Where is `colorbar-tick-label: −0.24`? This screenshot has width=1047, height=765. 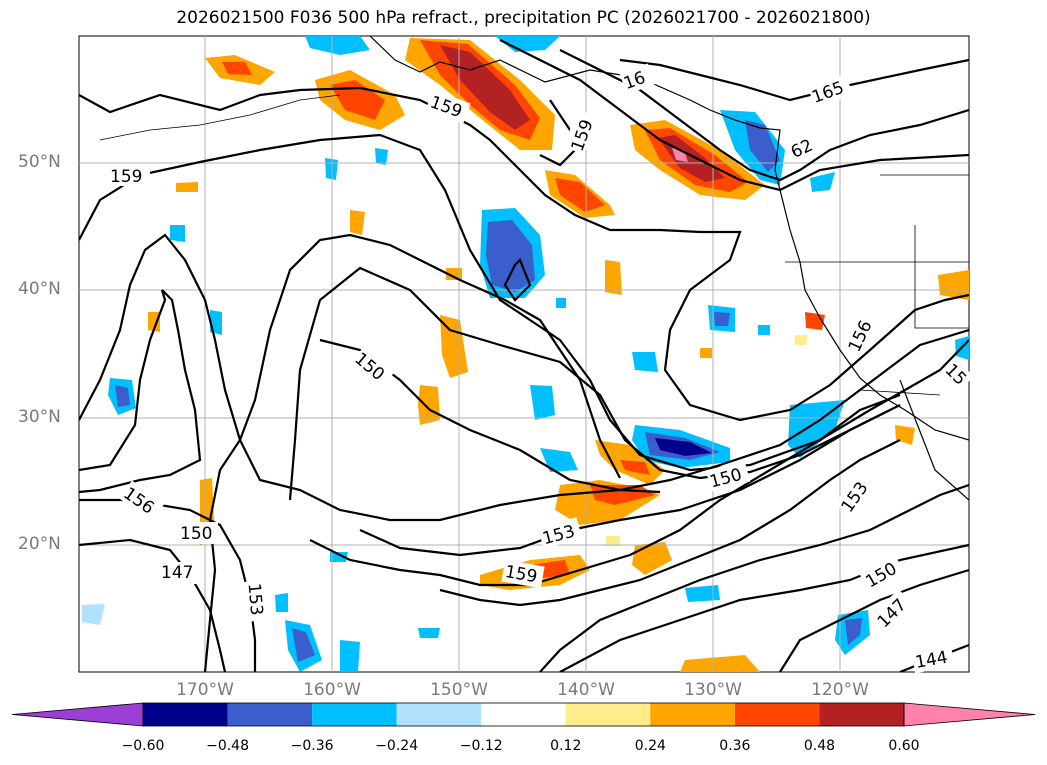 colorbar-tick-label: −0.24 is located at coordinates (397, 746).